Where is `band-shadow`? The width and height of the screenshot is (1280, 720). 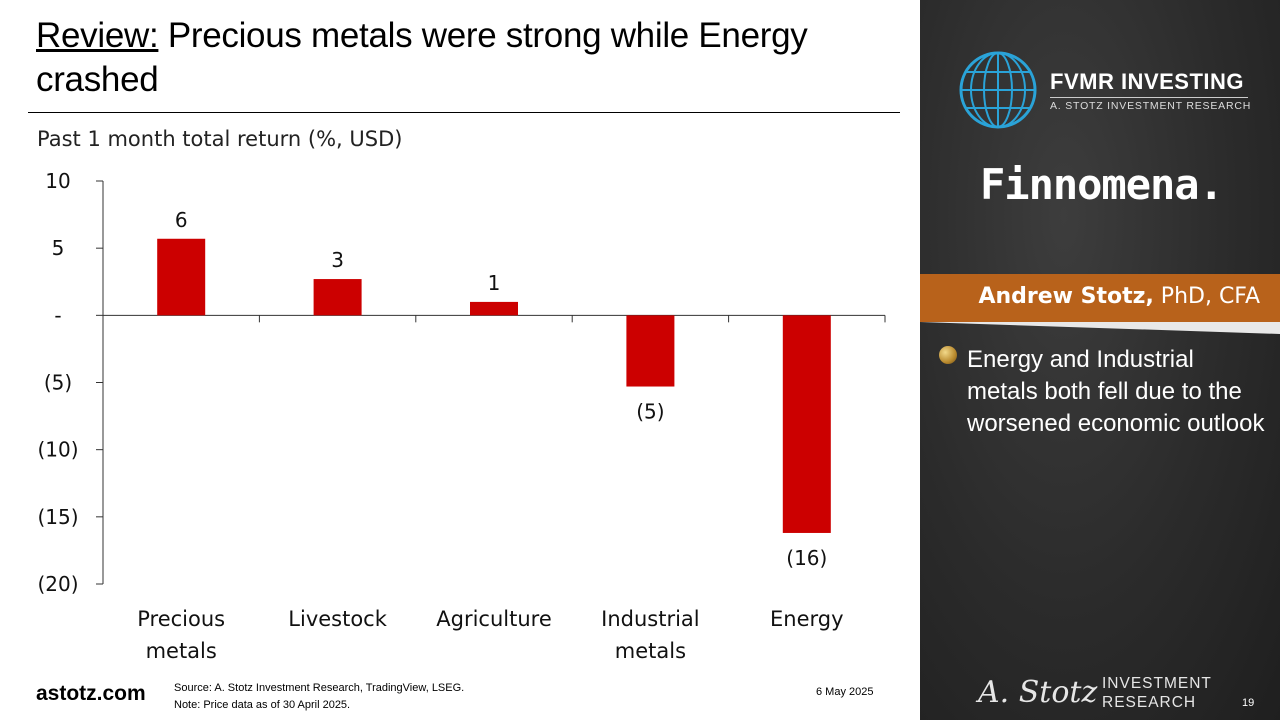 band-shadow is located at coordinates (1100, 328).